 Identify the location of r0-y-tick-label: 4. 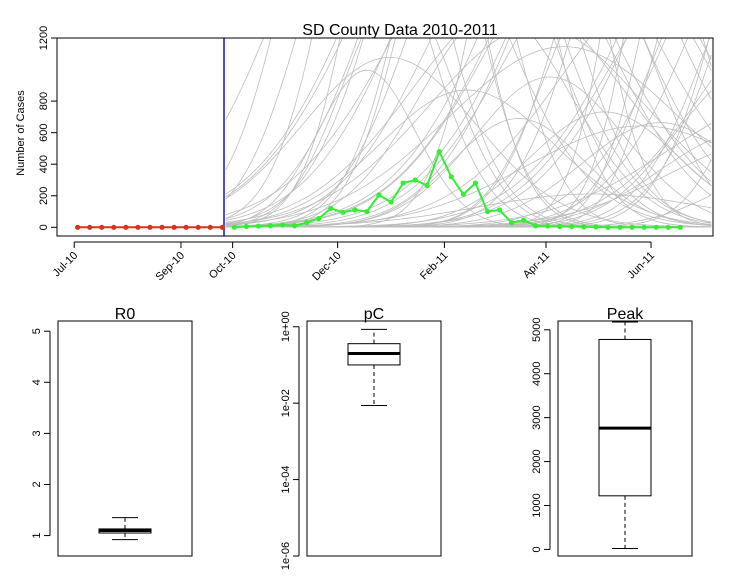
(37, 382).